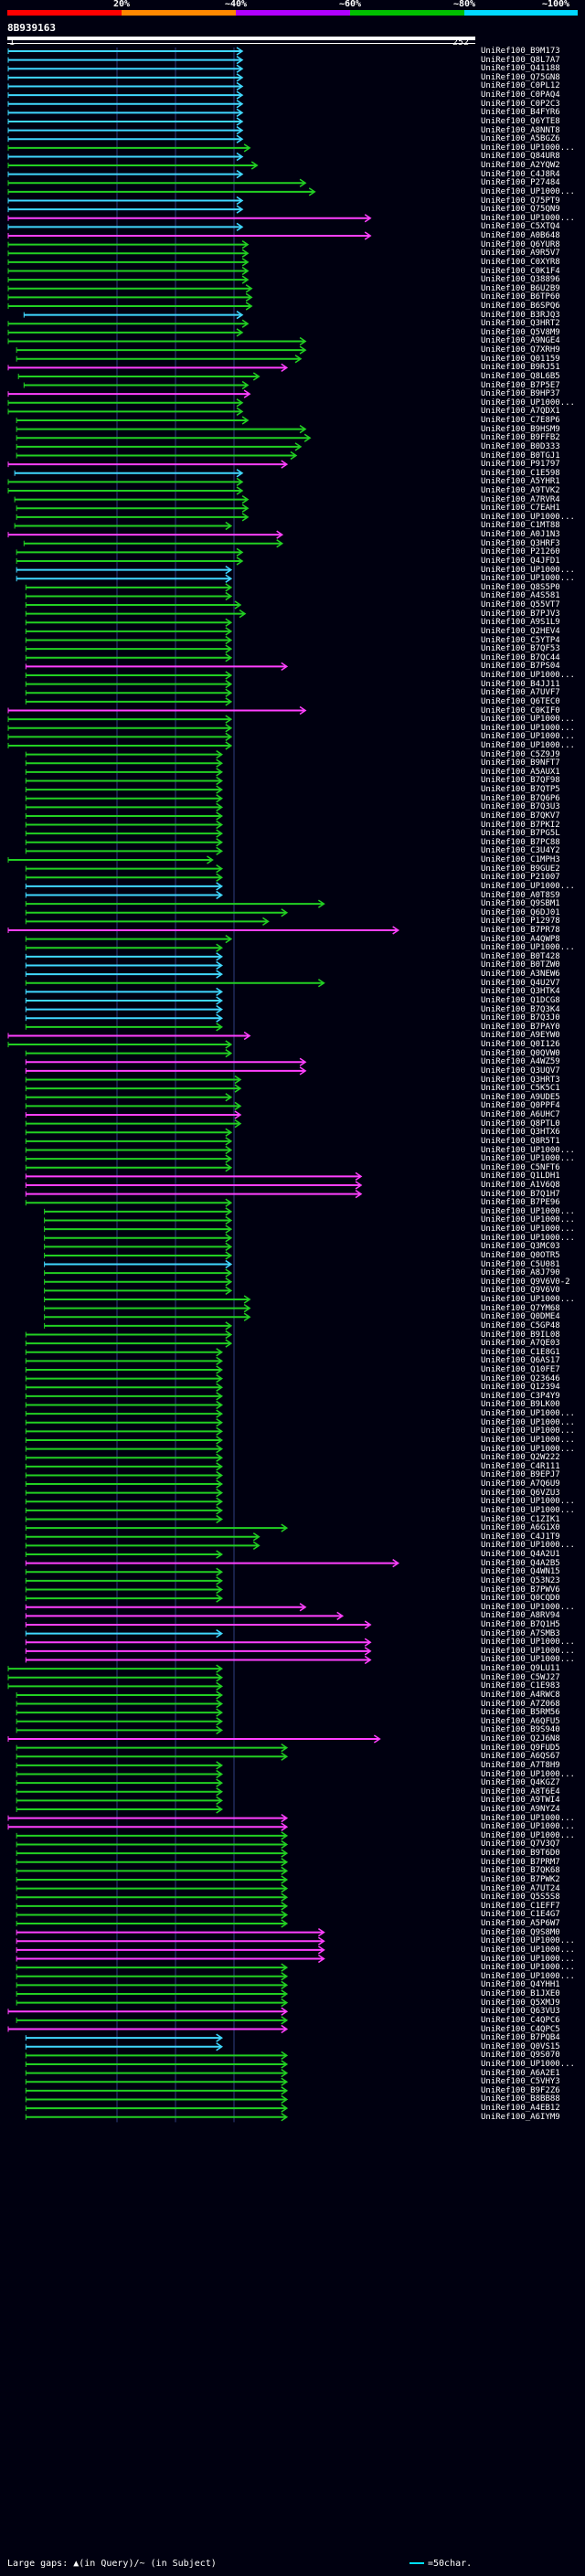 Image resolution: width=585 pixels, height=2576 pixels. Describe the element at coordinates (520, 904) in the screenshot. I see `hit-label: UniRef100_Q9SBM1` at that location.